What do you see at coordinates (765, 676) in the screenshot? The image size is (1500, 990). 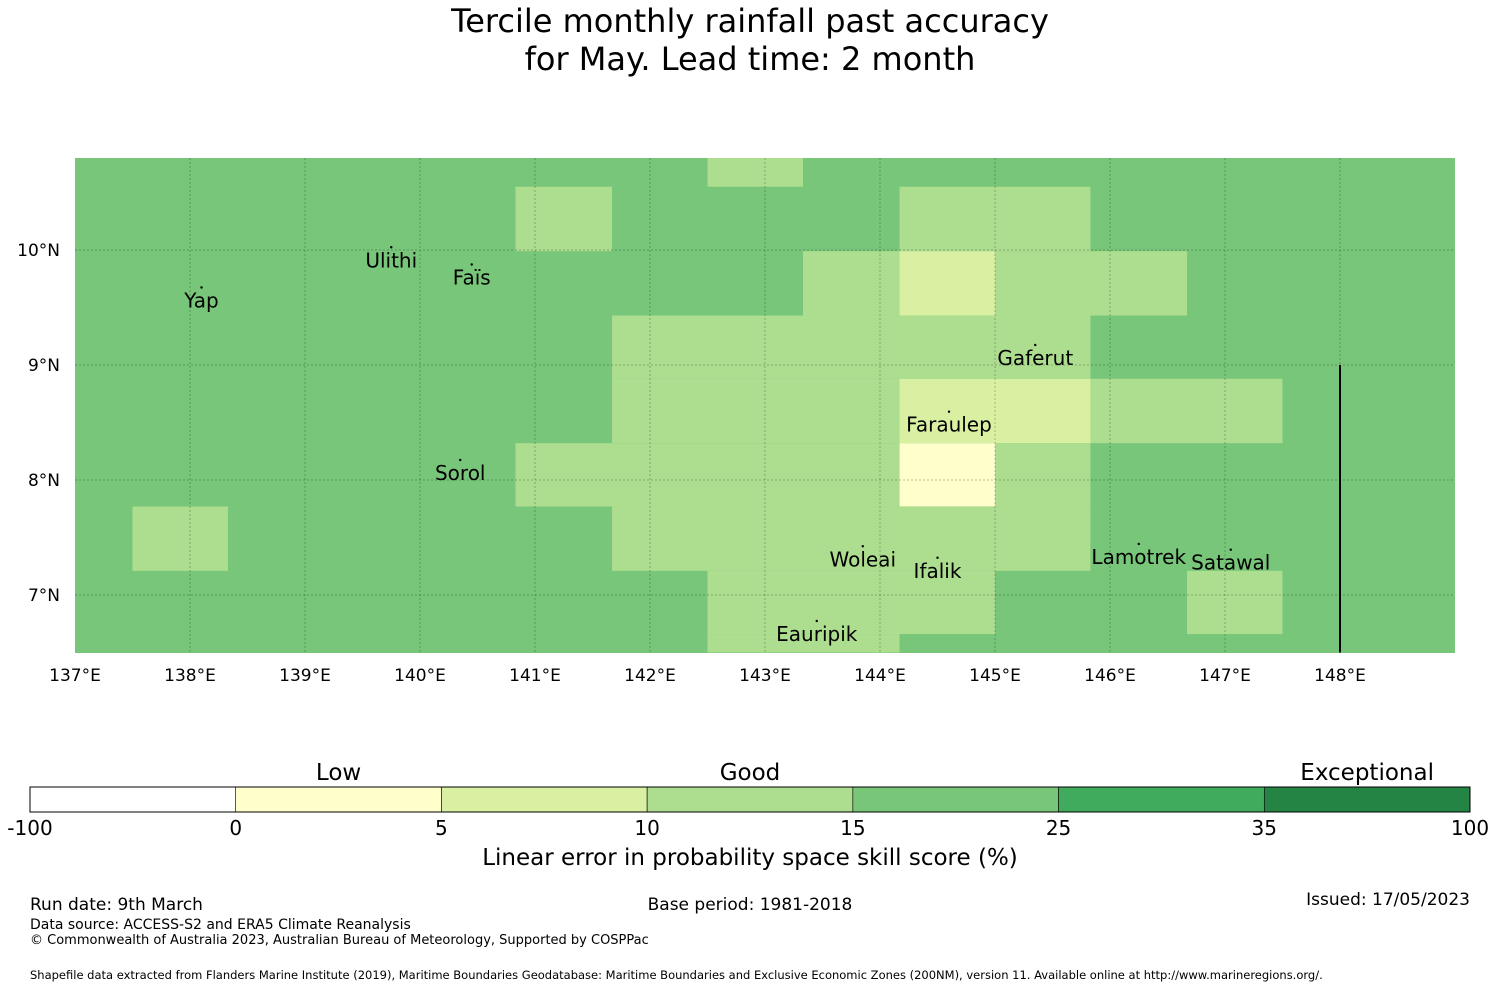 I see `lon-tick-label: 143°E` at bounding box center [765, 676].